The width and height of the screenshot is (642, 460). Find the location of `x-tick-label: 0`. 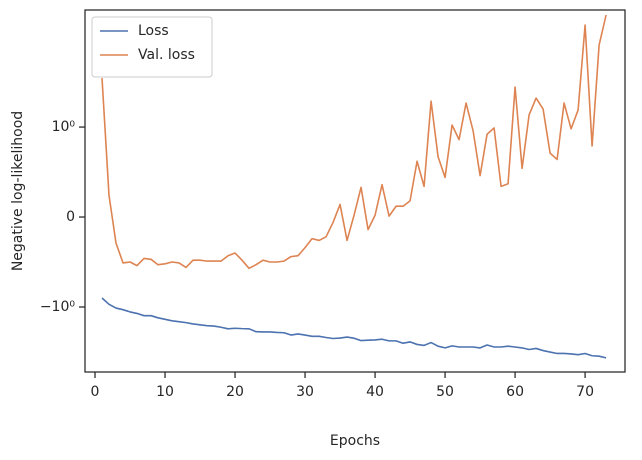

x-tick-label: 0 is located at coordinates (95, 392).